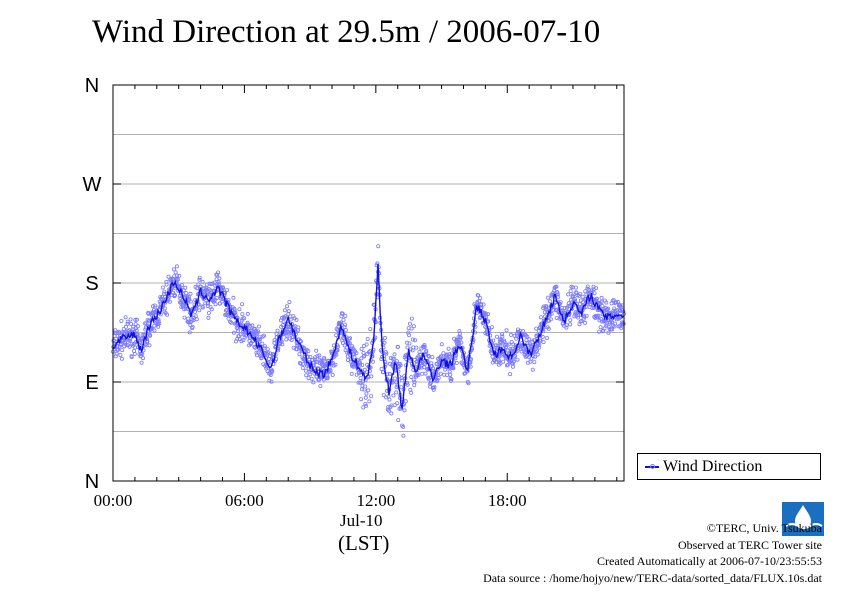 This screenshot has width=842, height=595. Describe the element at coordinates (764, 528) in the screenshot. I see `copyright-text: ©TERC, Univ. Tsukuba` at that location.